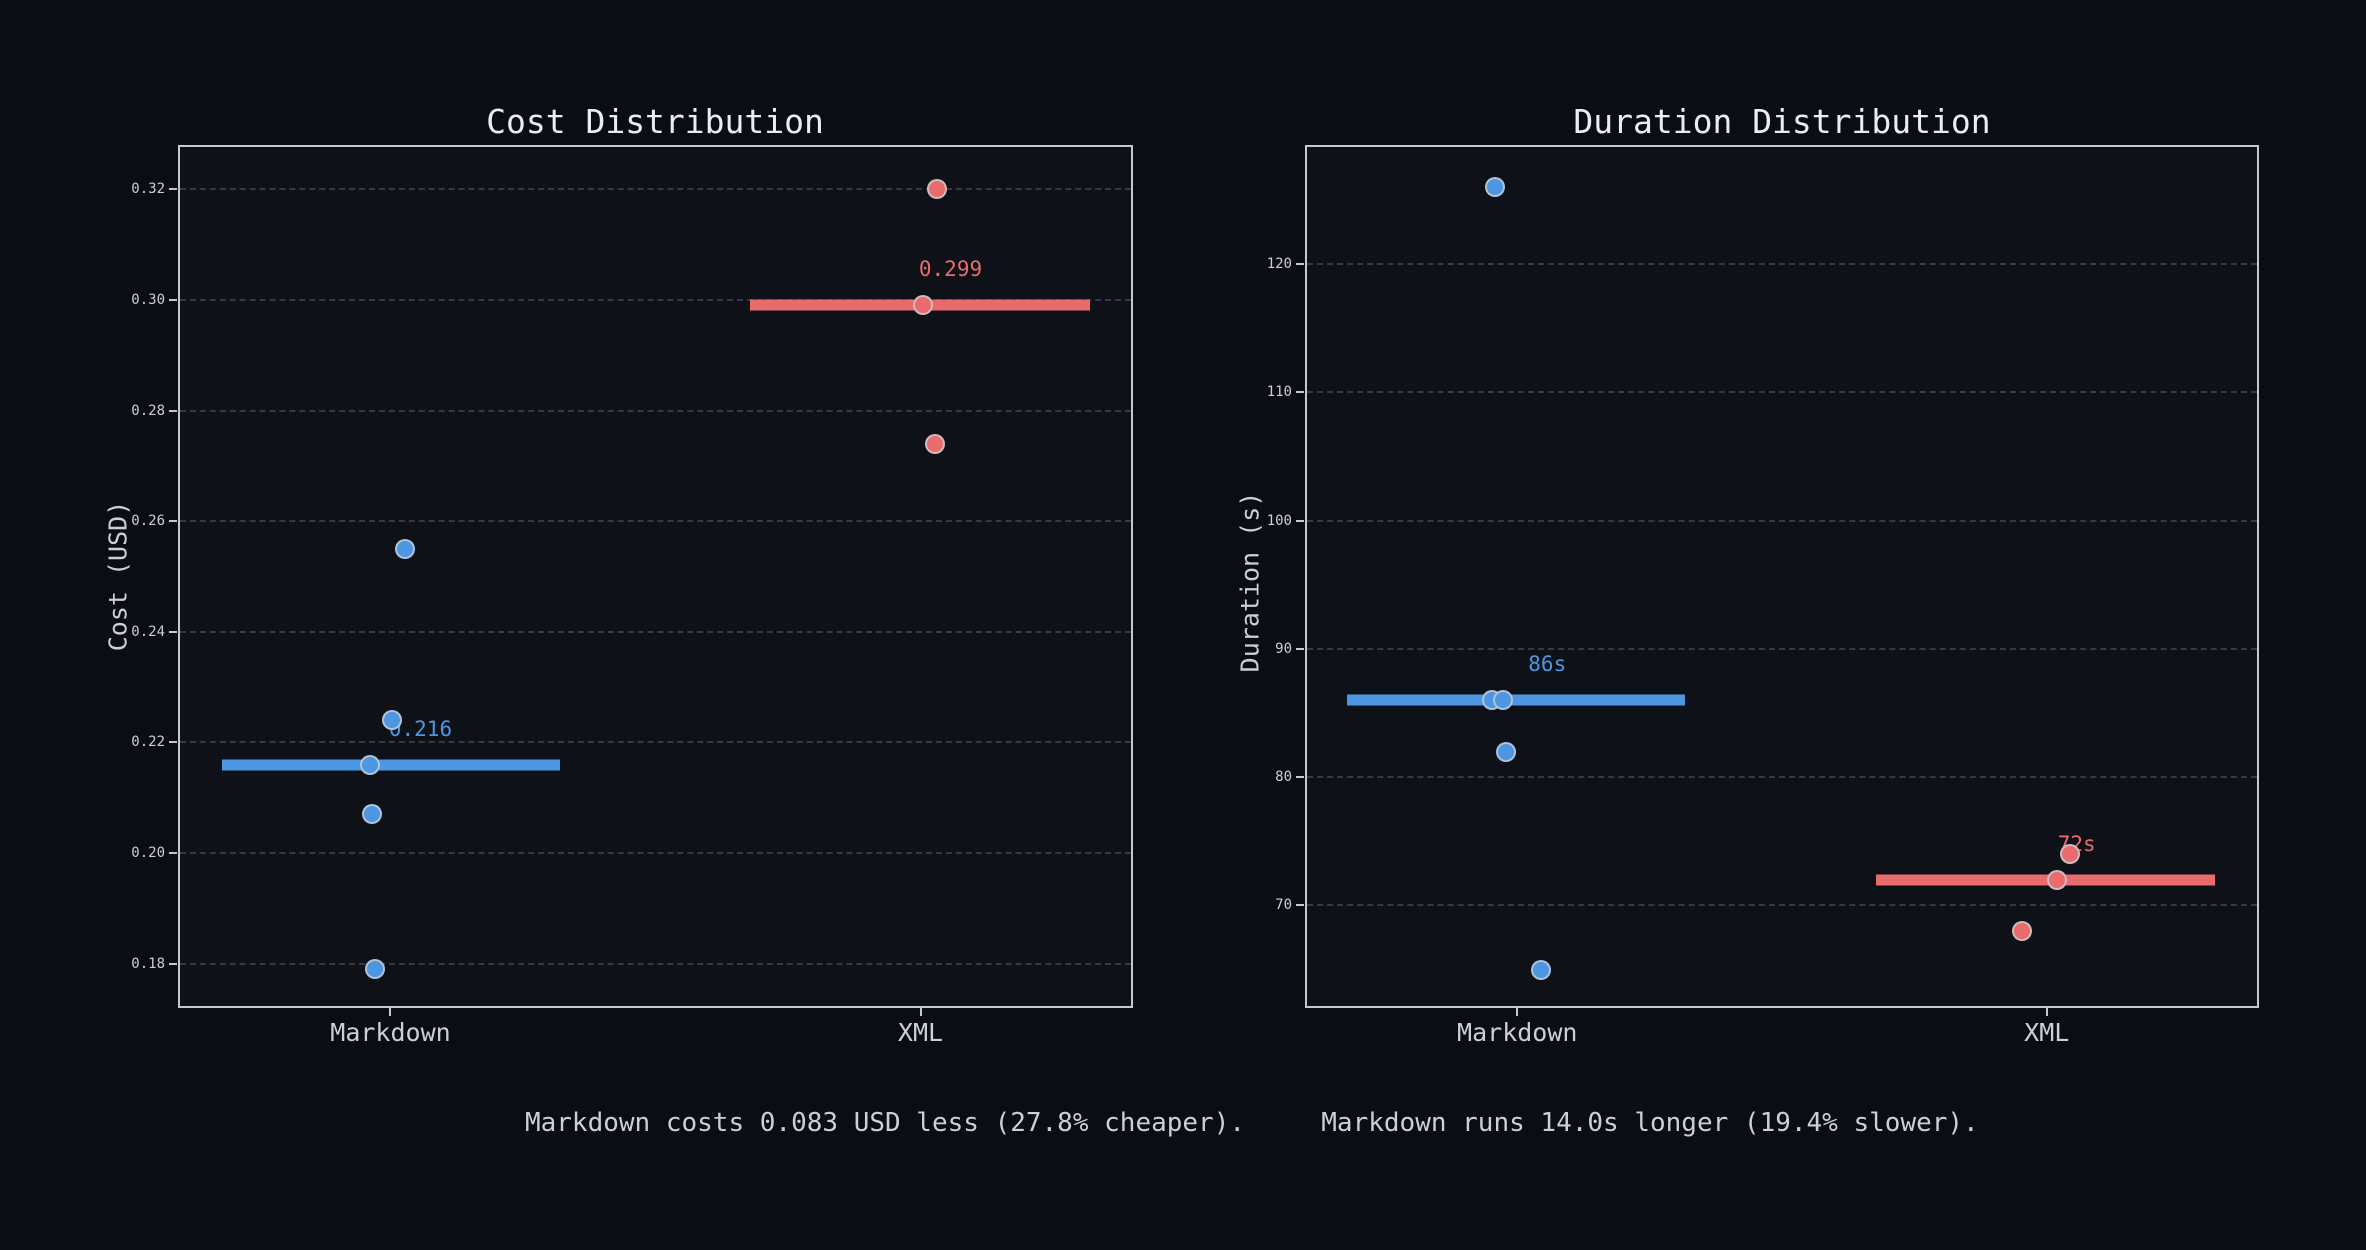 This screenshot has height=1250, width=2366. Describe the element at coordinates (1250, 582) in the screenshot. I see `duration-y-axis-label: Duration (s)` at that location.